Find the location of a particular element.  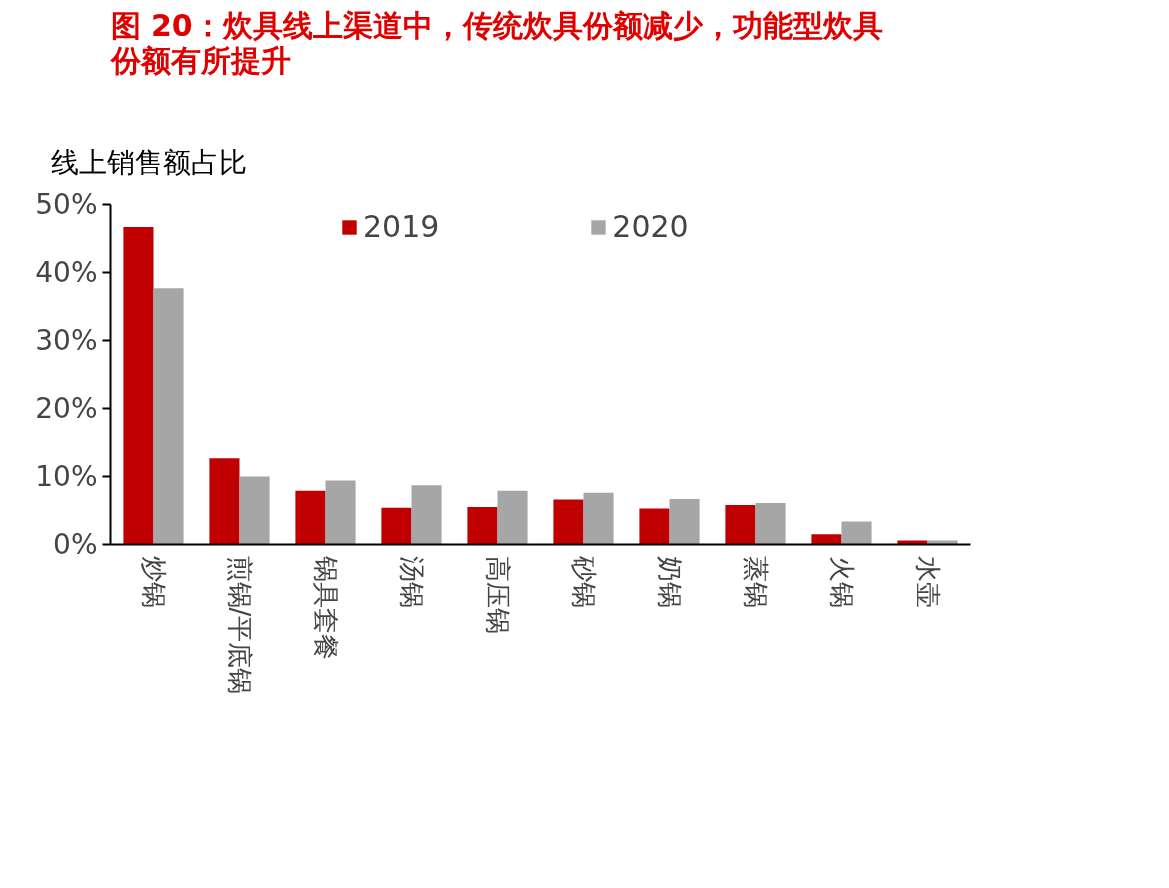

x-tick-label: 高压锅 is located at coordinates (497, 594).